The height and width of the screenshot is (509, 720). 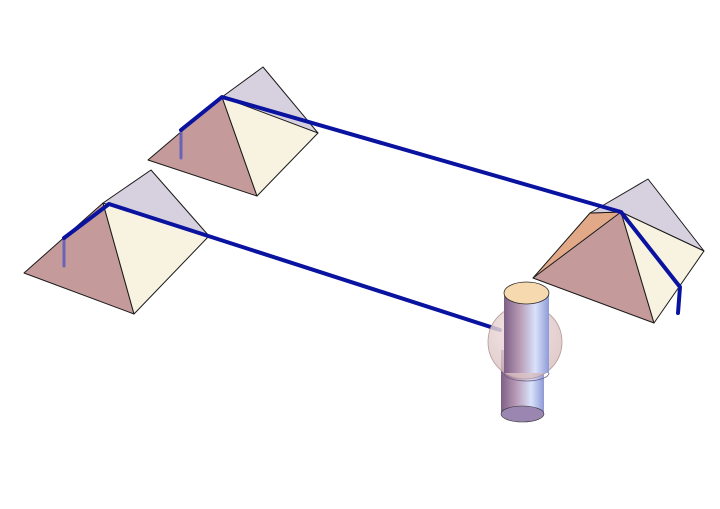 I want to click on pillar-base, so click(x=522, y=414).